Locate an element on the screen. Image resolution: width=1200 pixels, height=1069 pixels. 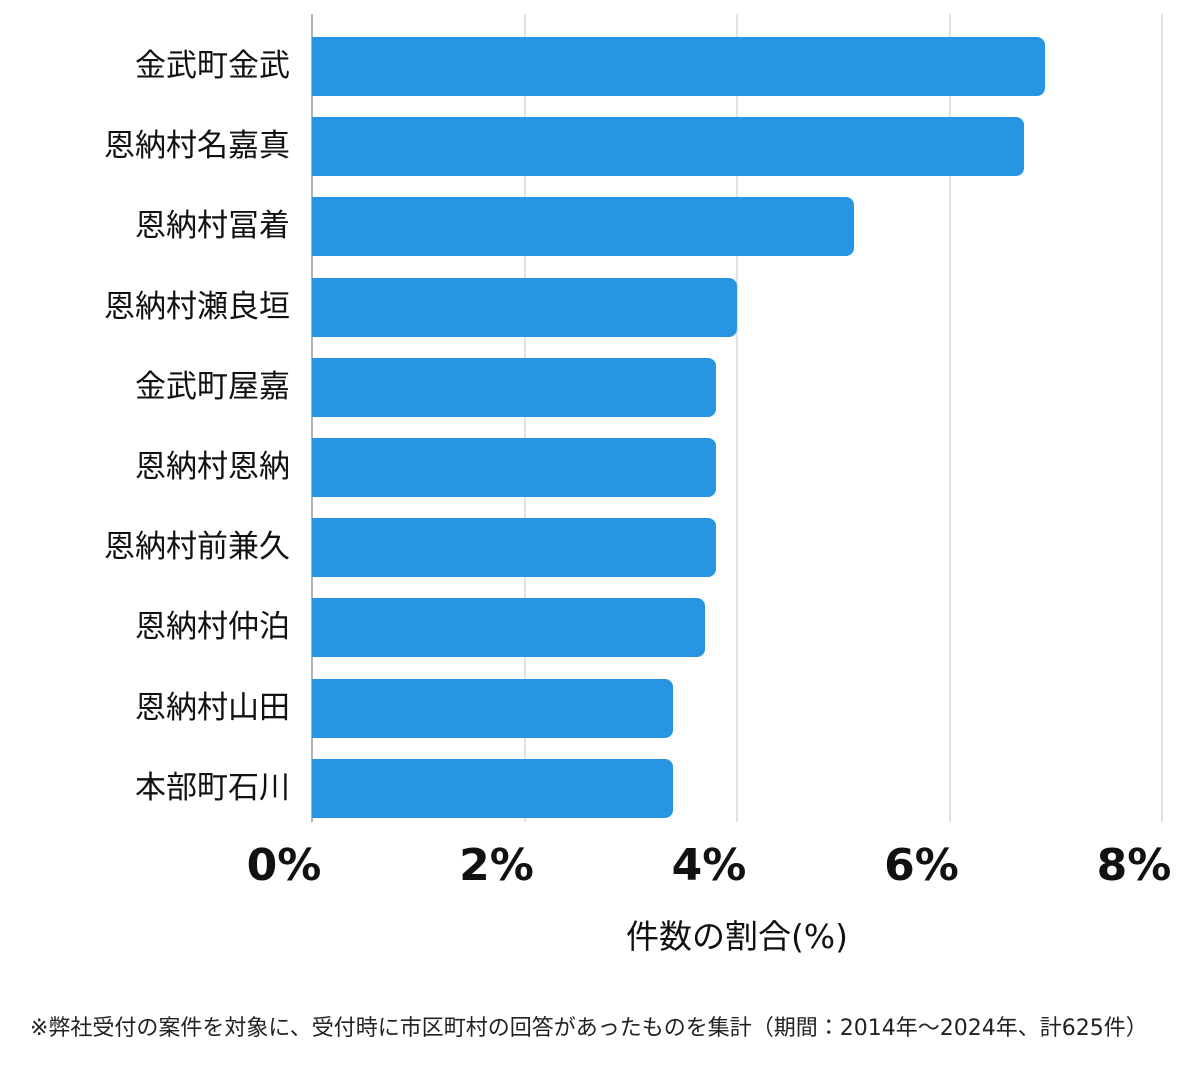
category-label-2: 恩納村名嘉真 is located at coordinates (197, 146).